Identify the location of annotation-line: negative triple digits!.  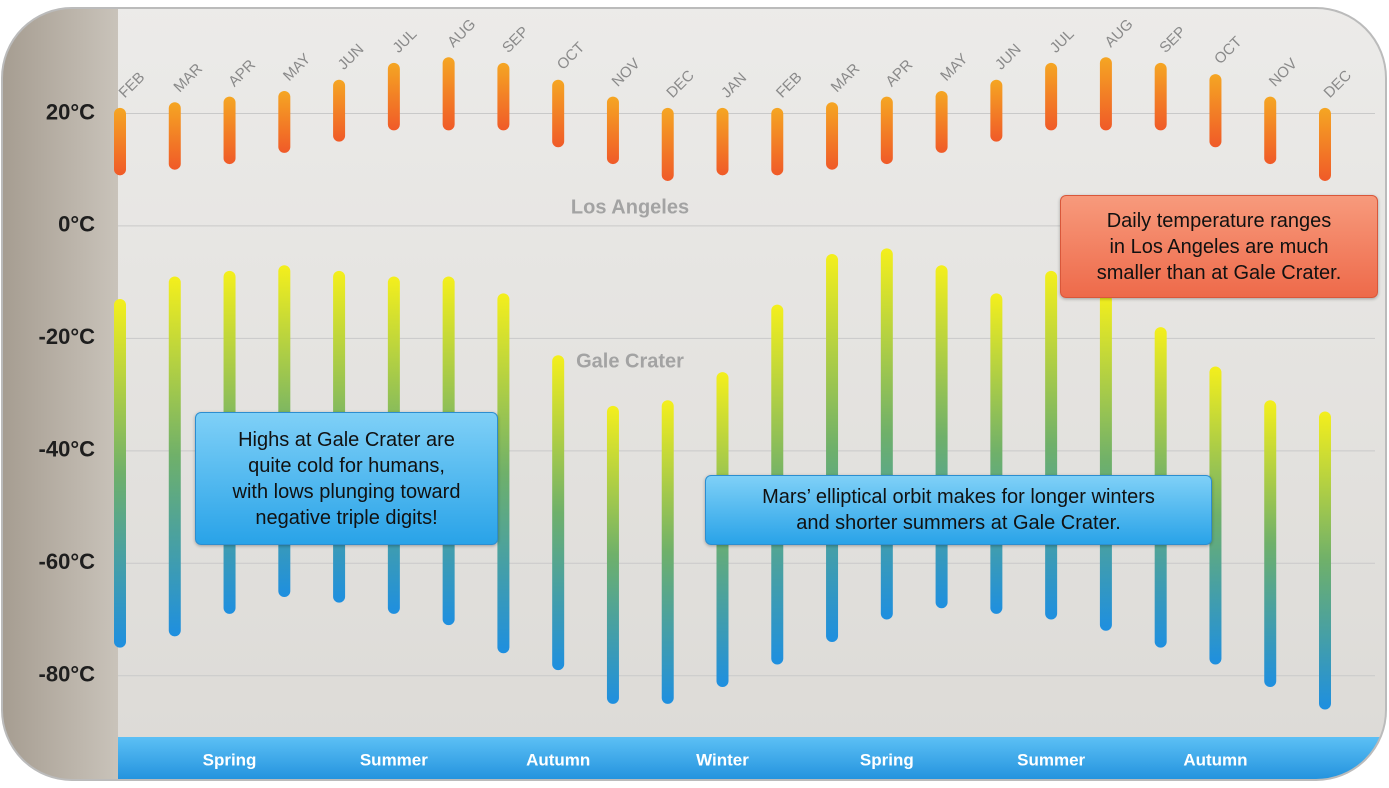
(346, 517).